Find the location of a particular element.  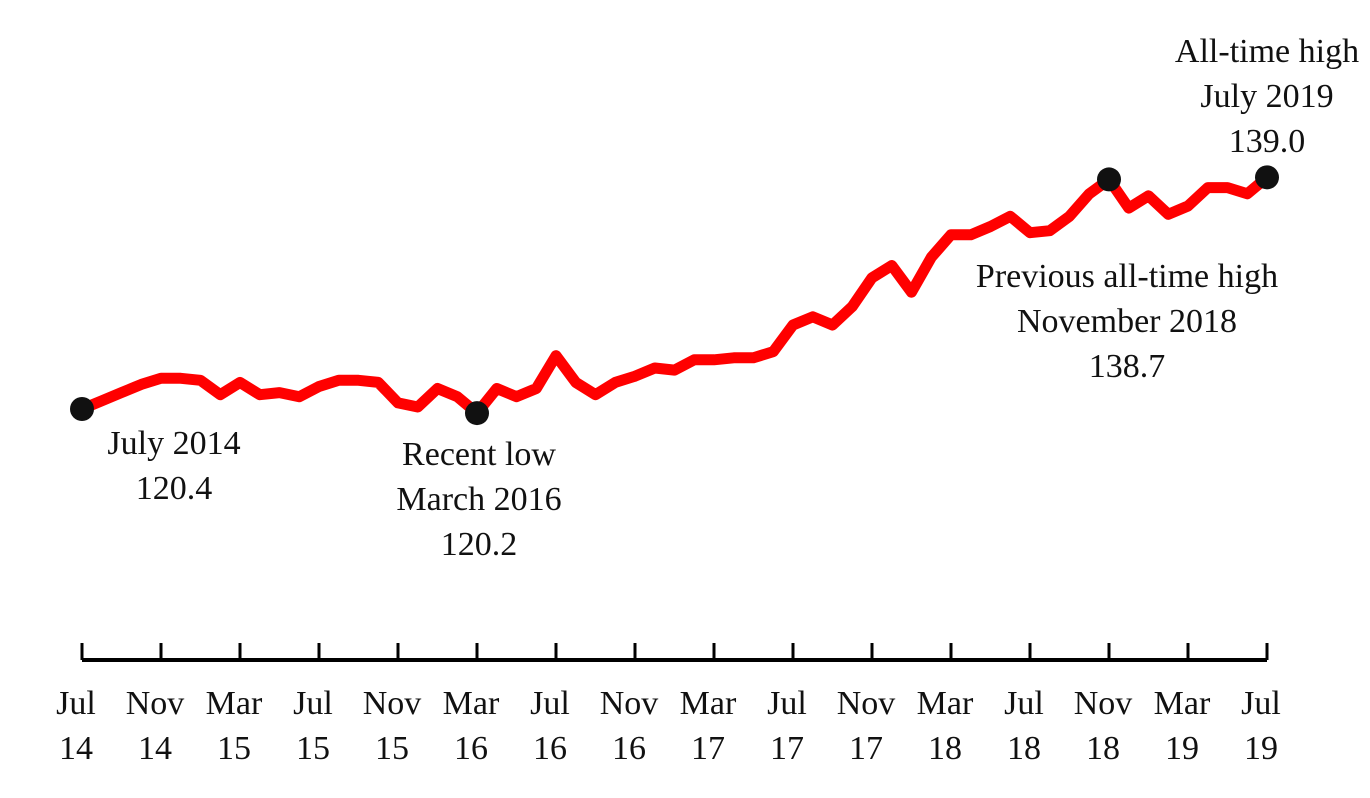

x-tick-label: Mar 19 is located at coordinates (1182, 726).